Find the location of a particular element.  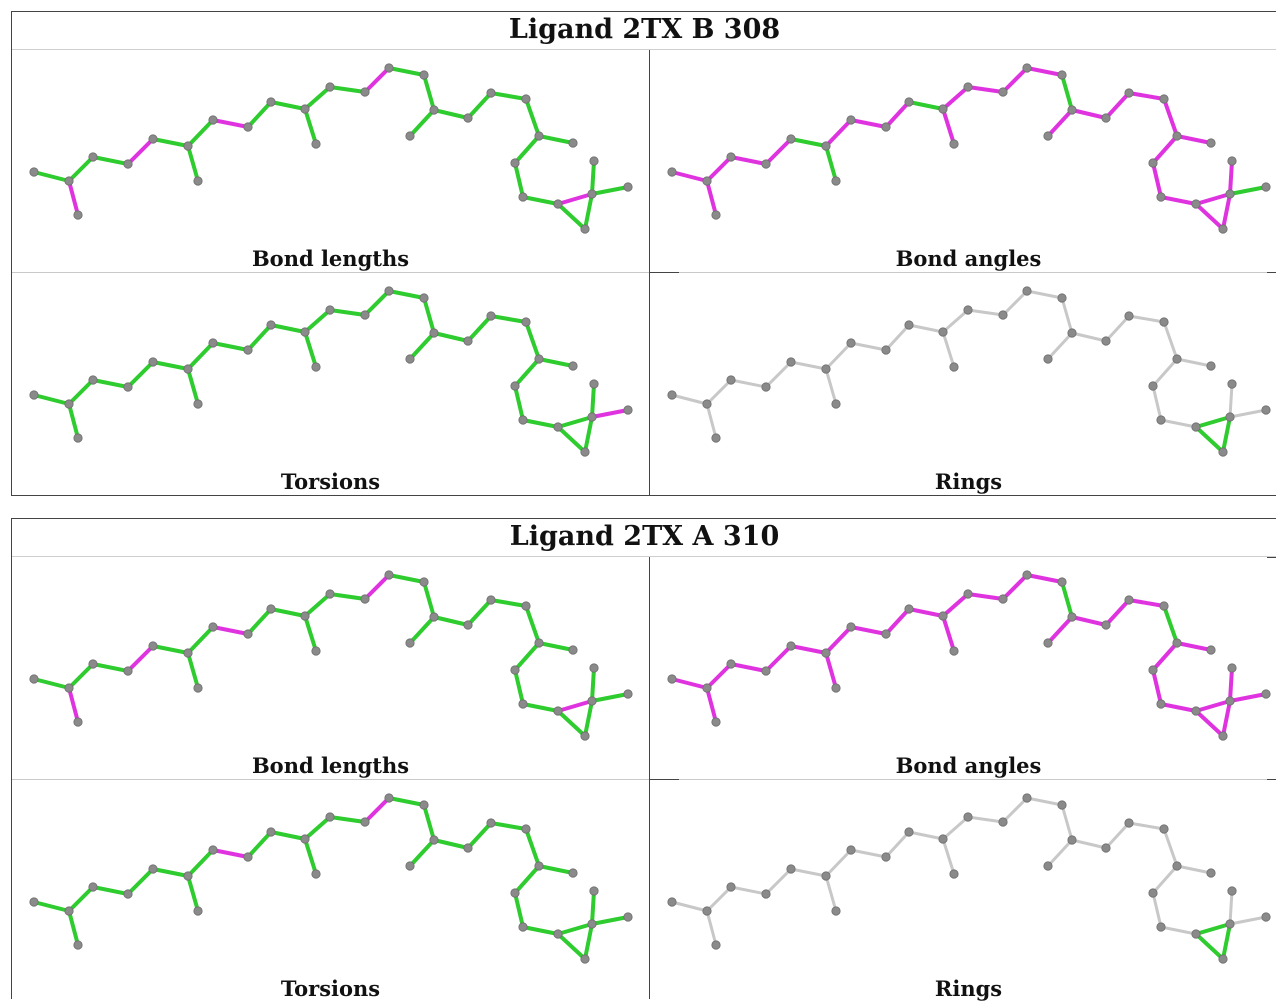

divider is located at coordinates (644, 556).